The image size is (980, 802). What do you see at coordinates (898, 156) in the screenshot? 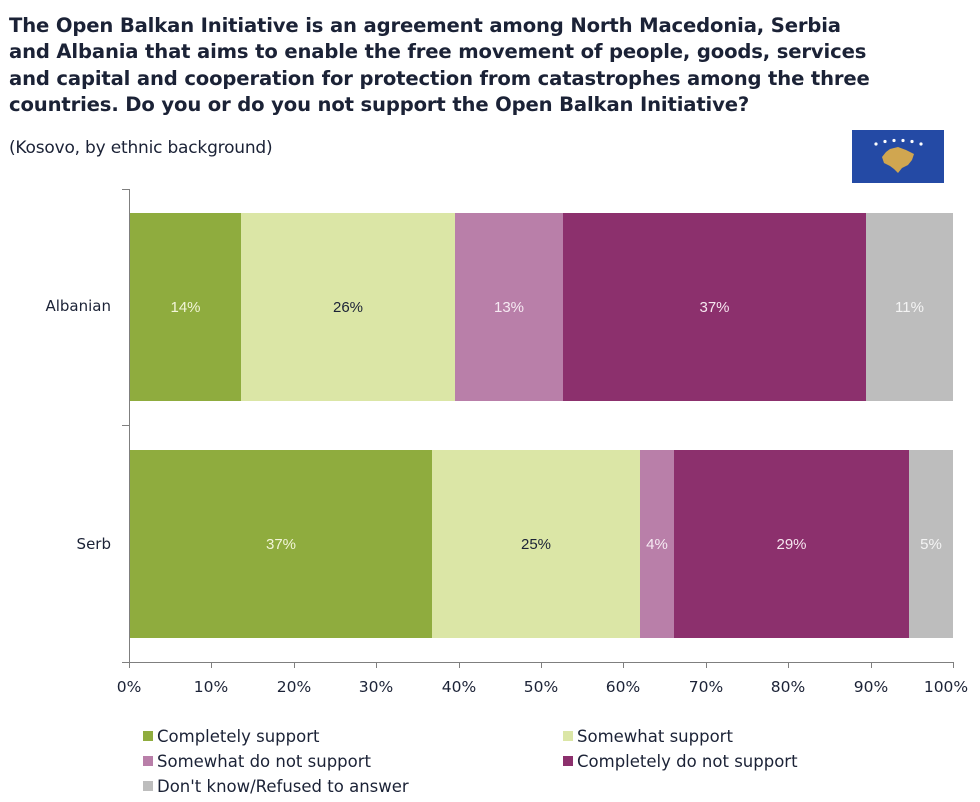
I see `kosovo-flag-icon` at bounding box center [898, 156].